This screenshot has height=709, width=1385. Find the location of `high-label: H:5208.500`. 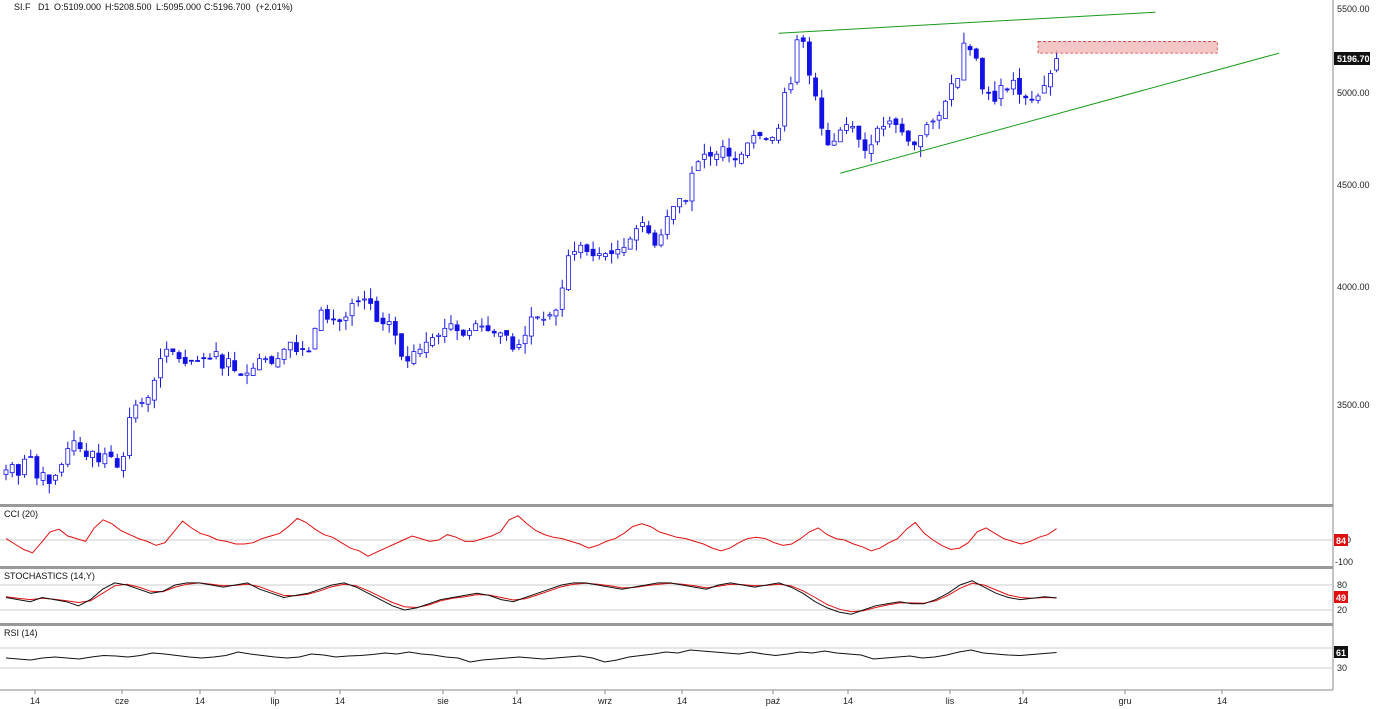

high-label: H:5208.500 is located at coordinates (128, 7).